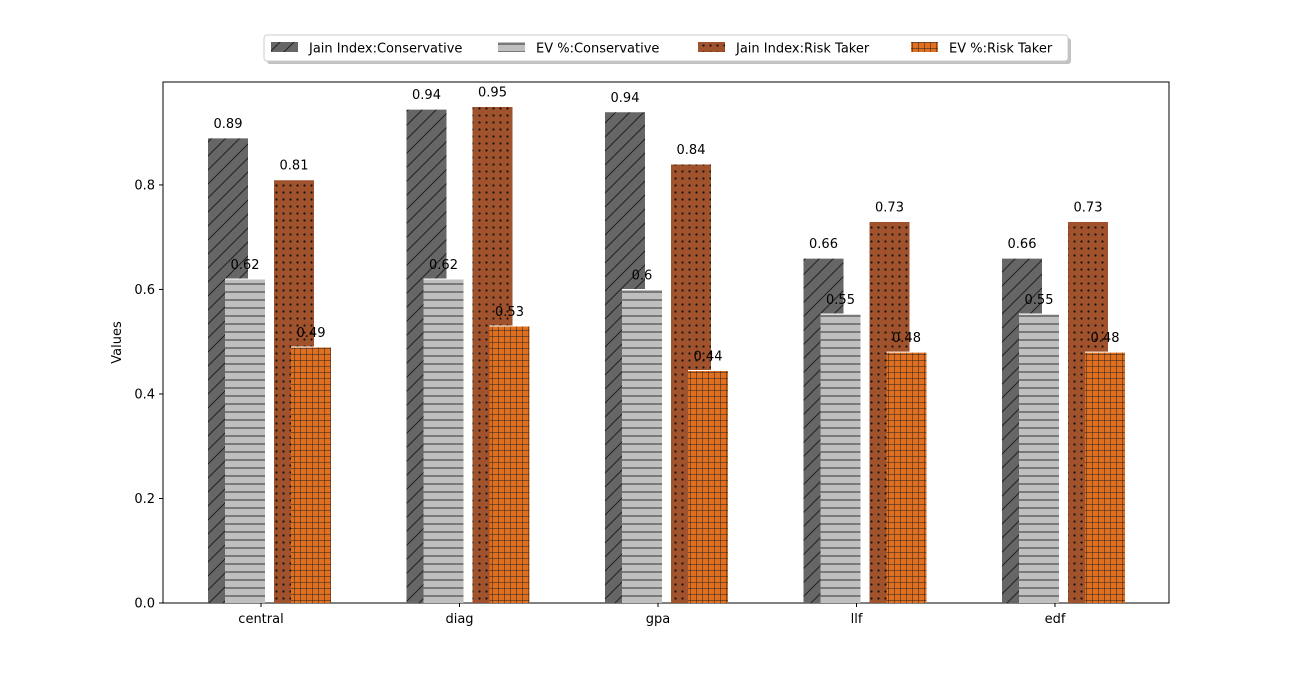 The height and width of the screenshot is (681, 1299). I want to click on data-label: 0.53, so click(509, 312).